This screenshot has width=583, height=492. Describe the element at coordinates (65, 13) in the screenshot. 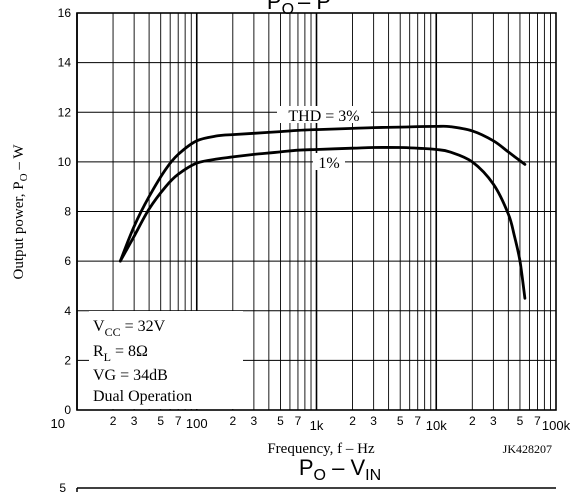

I see `y-tick-label: 16` at that location.